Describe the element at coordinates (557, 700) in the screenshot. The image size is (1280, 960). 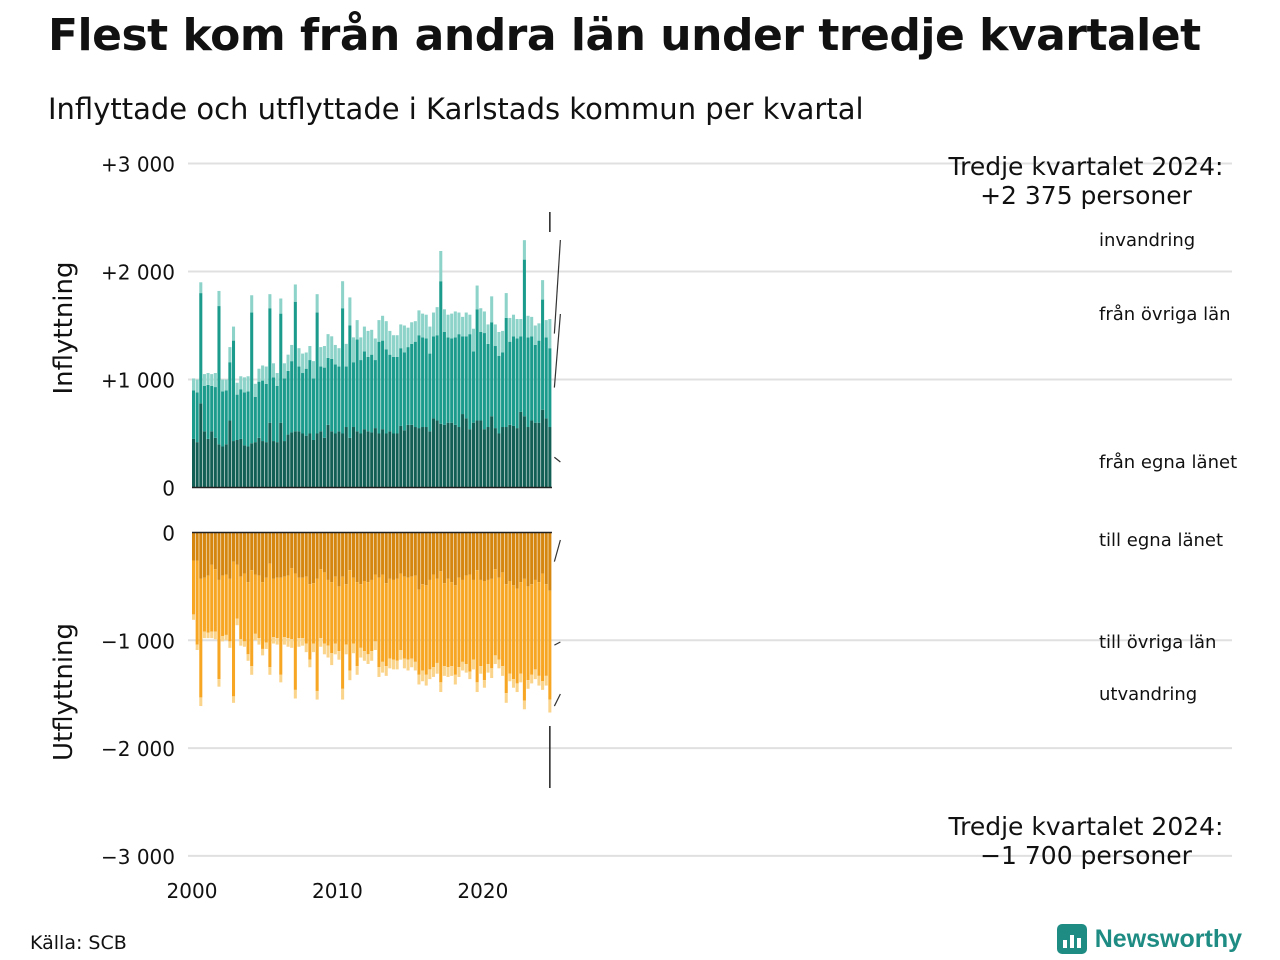
I see `series-label-leader` at that location.